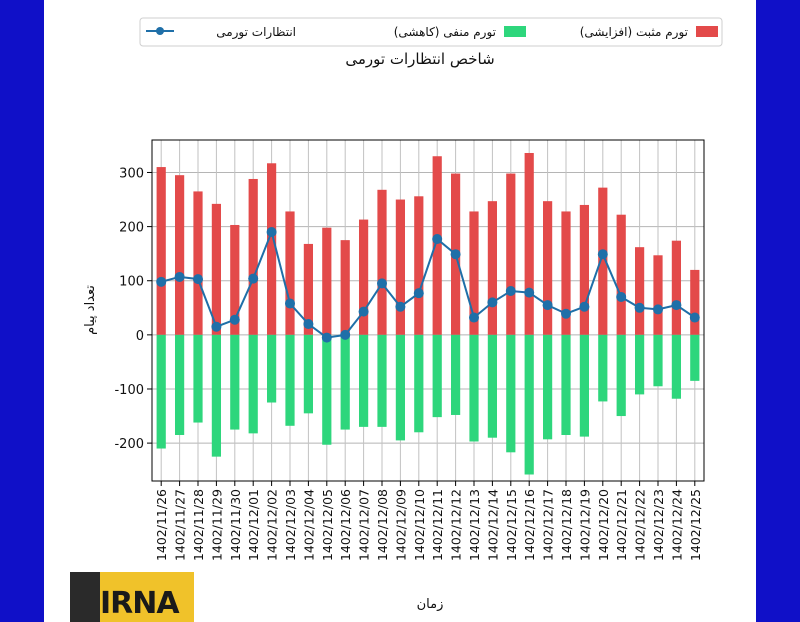  I want to click on legend-label-negative: تورم منفی (کاهشی), so click(445, 32).